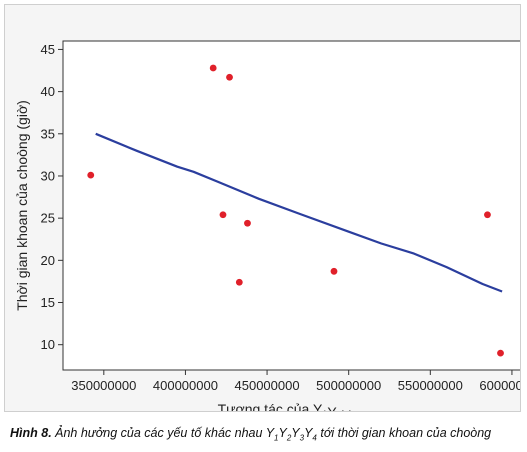  Describe the element at coordinates (48, 218) in the screenshot. I see `y-tick-label: 25` at that location.